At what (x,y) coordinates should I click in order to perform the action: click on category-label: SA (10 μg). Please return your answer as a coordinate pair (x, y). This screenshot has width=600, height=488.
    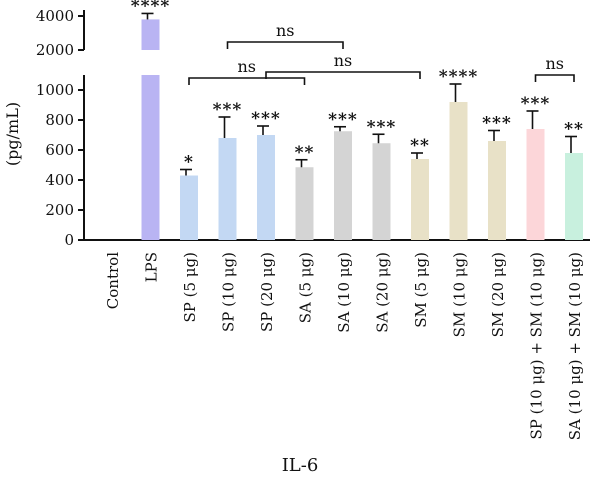
    Looking at the image, I should click on (344, 292).